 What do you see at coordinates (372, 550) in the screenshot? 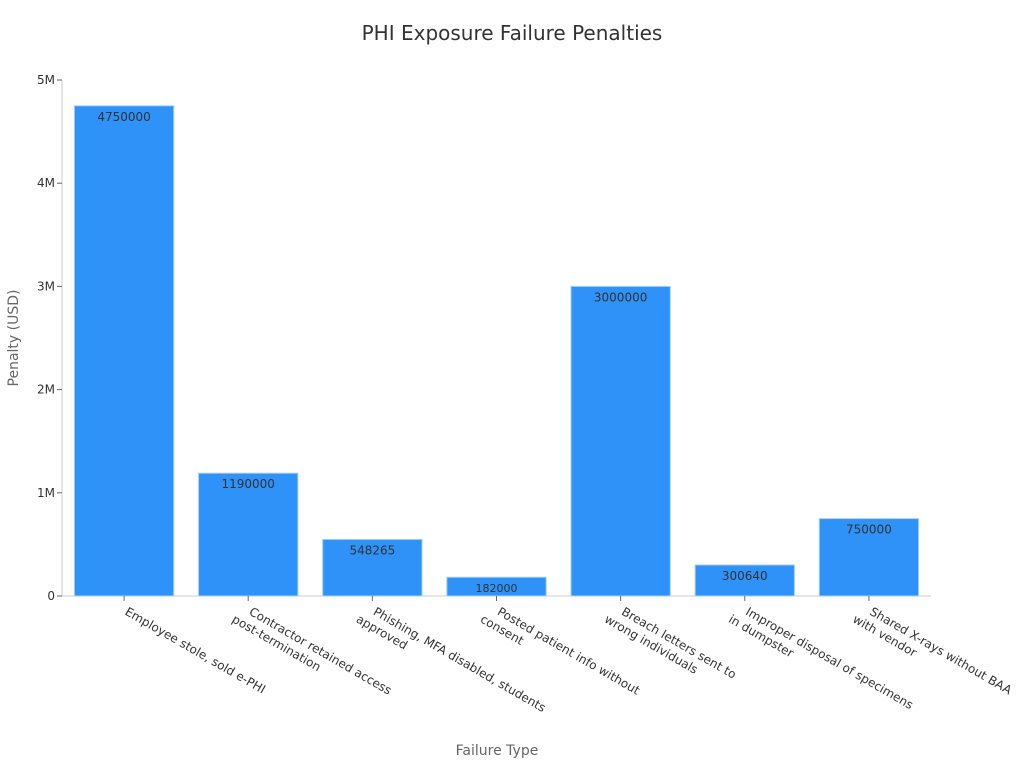
I see `data-label: 548265` at bounding box center [372, 550].